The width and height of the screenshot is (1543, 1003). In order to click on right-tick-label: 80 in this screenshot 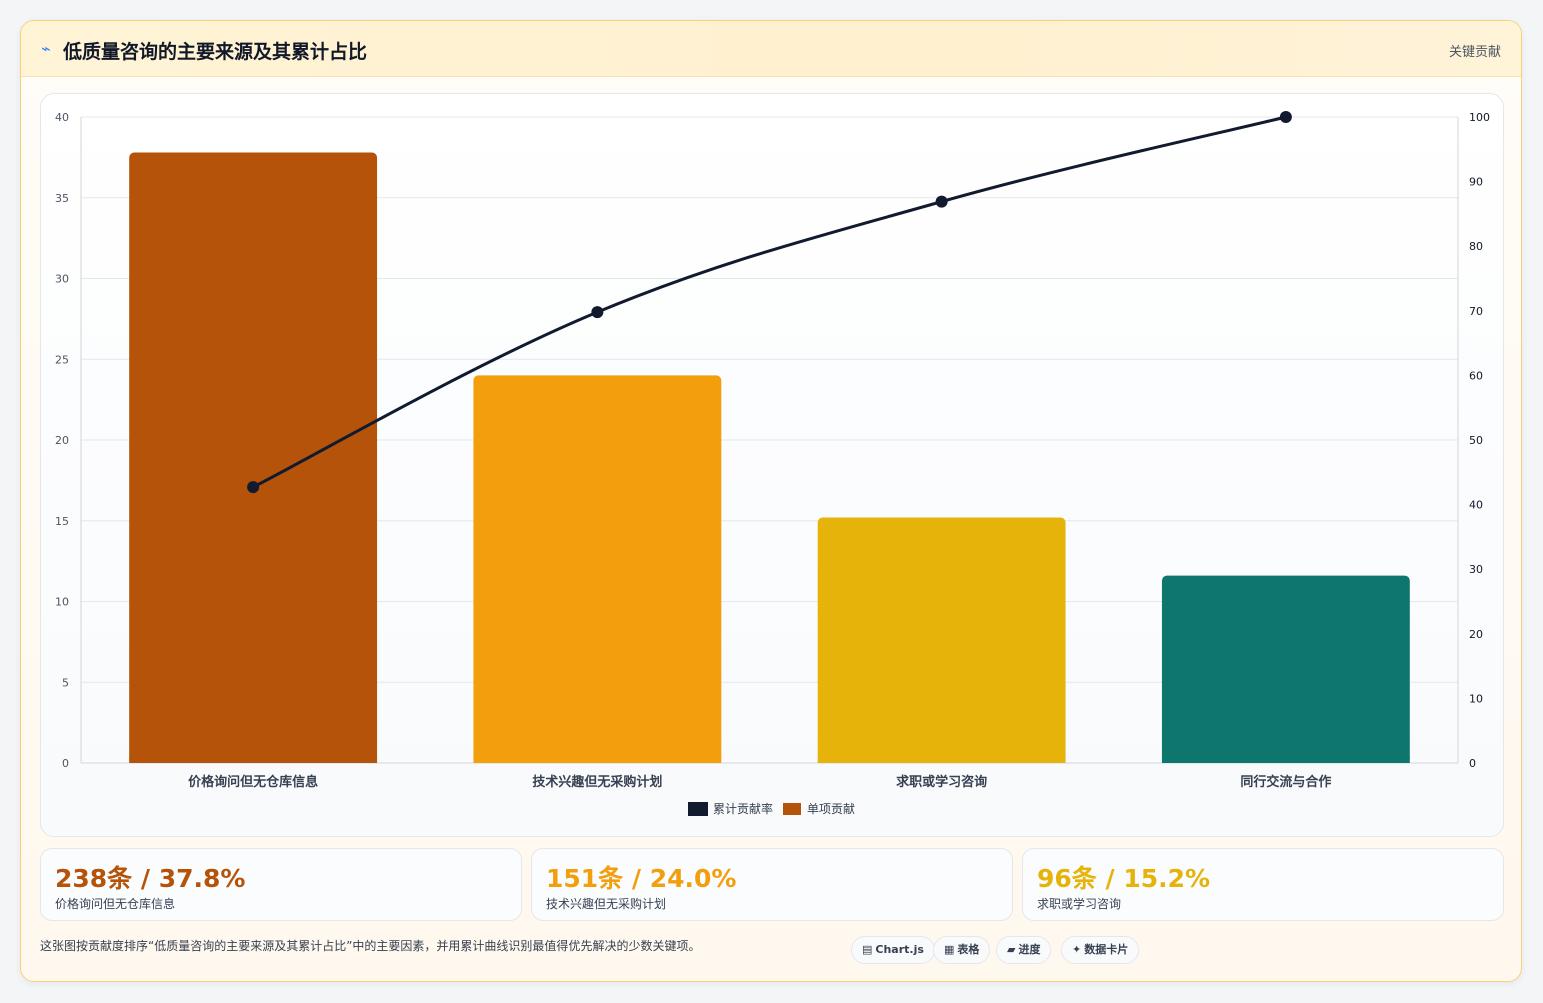, I will do `click(1476, 246)`.